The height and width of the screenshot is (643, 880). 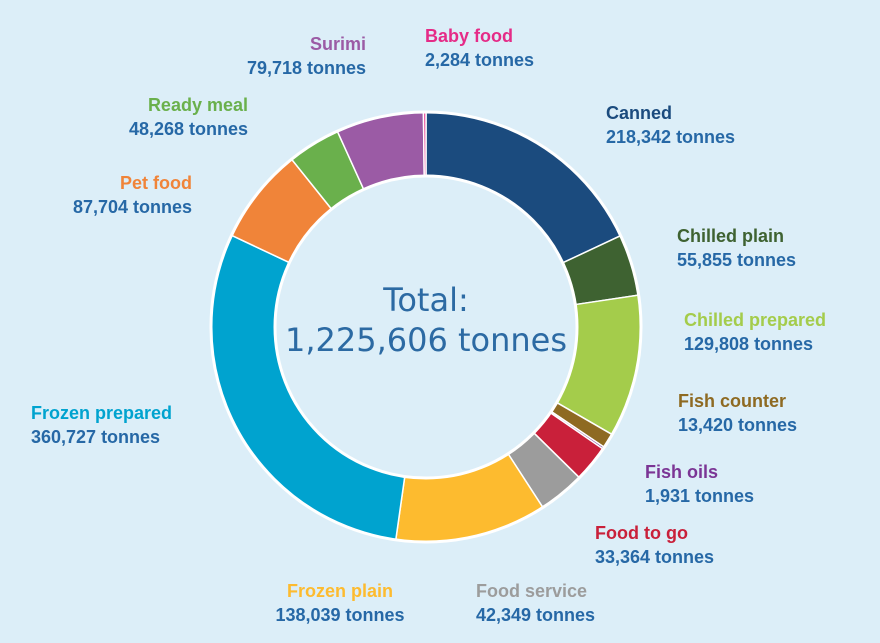 What do you see at coordinates (340, 615) in the screenshot?
I see `label-frozen-plain-value: 138,039 tonnes` at bounding box center [340, 615].